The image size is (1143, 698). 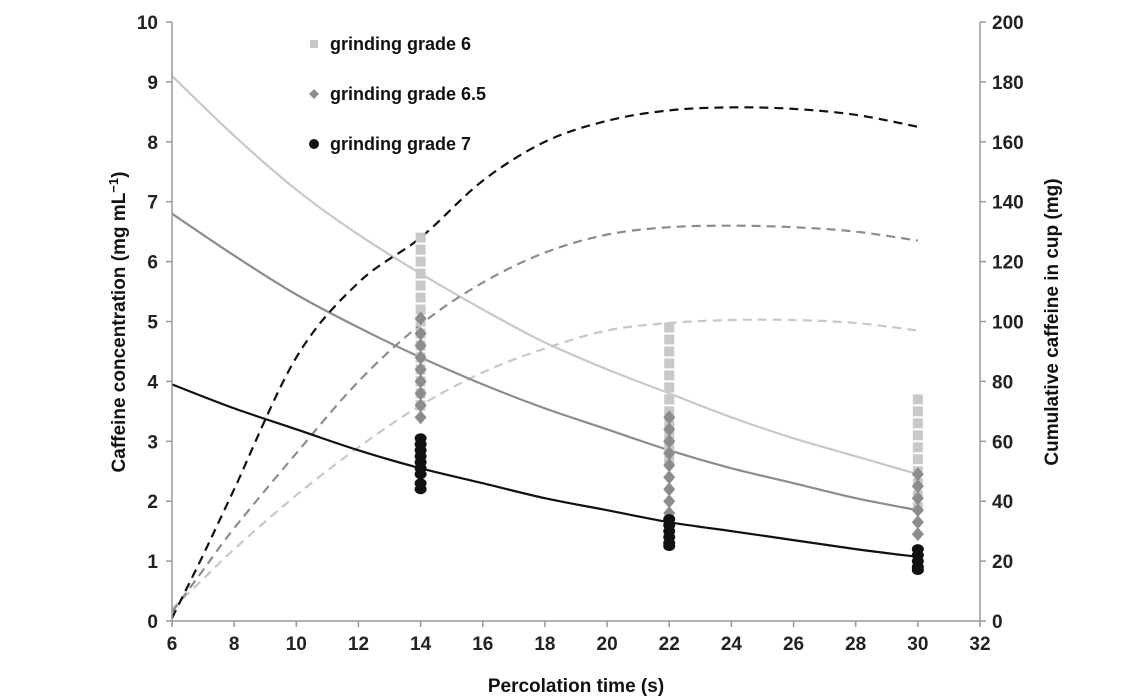 I want to click on x-tick-label: 22, so click(x=669, y=644).